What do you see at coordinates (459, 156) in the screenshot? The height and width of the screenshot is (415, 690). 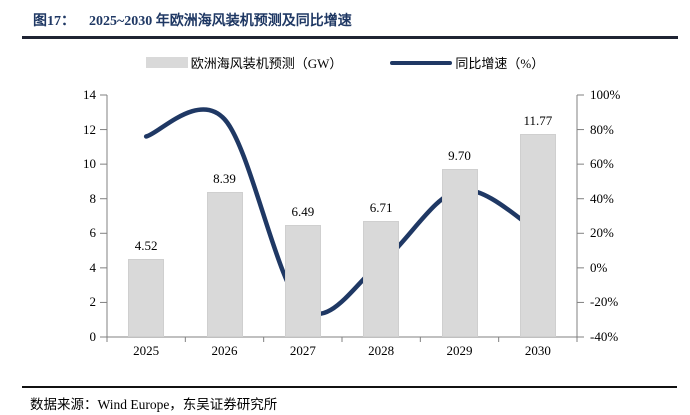 I see `bar-value-label: 9.70` at bounding box center [459, 156].